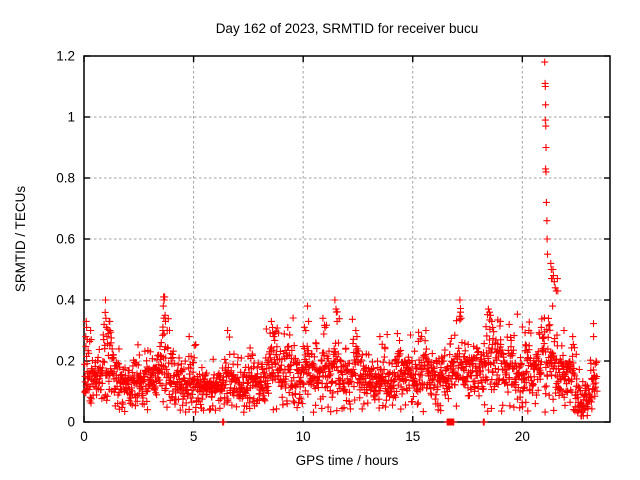 The image size is (640, 480). Describe the element at coordinates (71, 117) in the screenshot. I see `y-tick-label: 1` at that location.